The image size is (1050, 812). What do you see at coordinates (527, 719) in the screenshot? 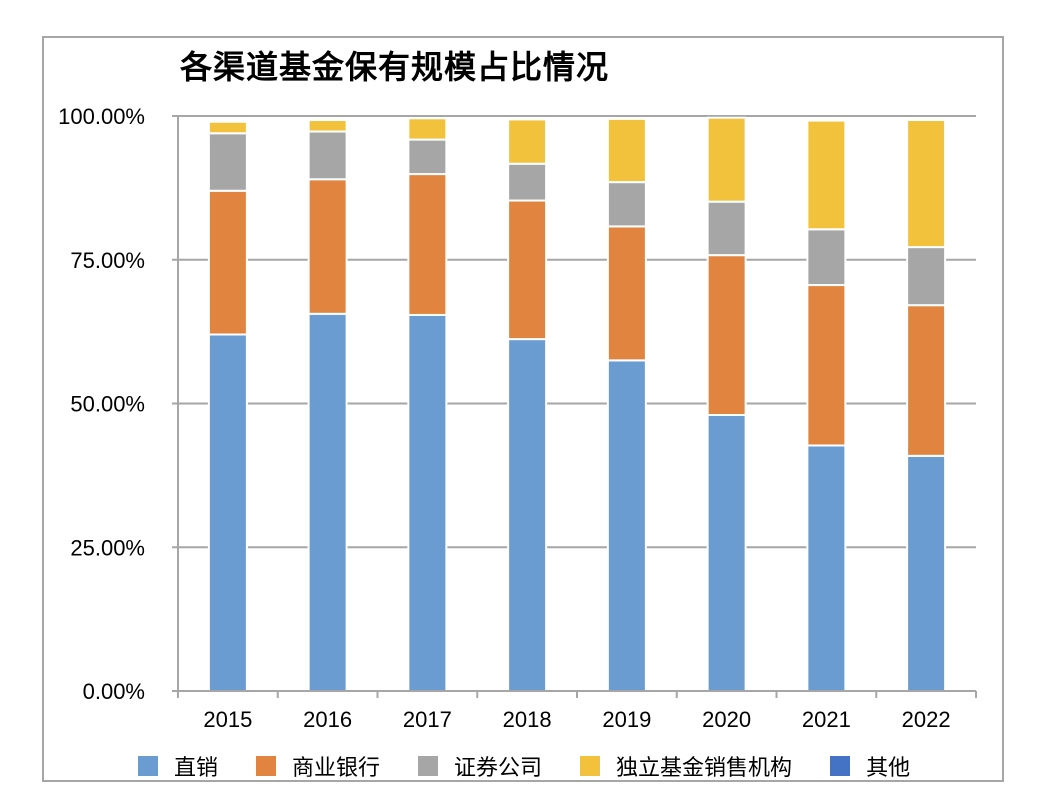
I see `x-tick-label: 2018` at bounding box center [527, 719].